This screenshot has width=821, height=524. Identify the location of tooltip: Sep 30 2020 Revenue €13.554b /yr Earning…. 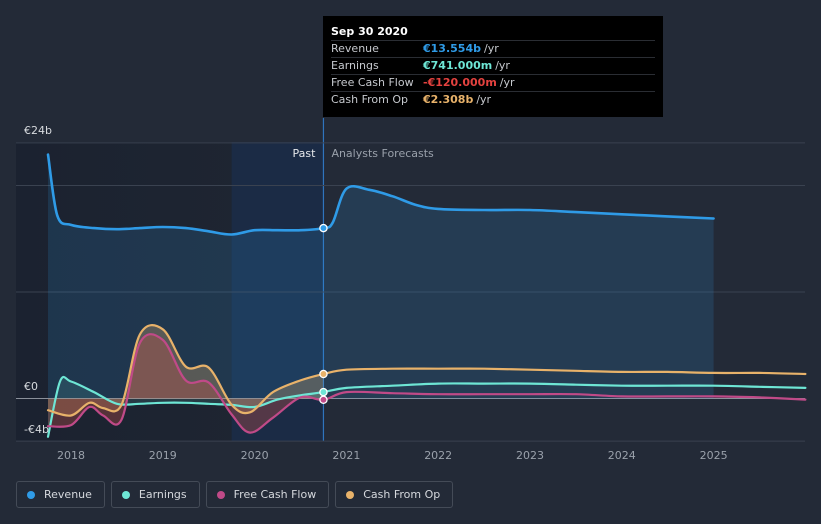
(493, 66).